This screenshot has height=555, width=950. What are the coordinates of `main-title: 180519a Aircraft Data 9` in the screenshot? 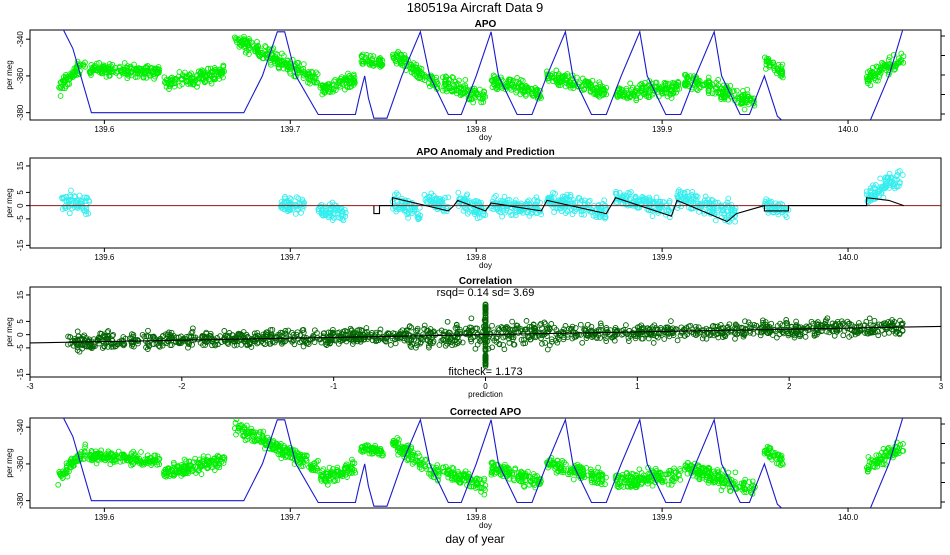 It's located at (475, 7).